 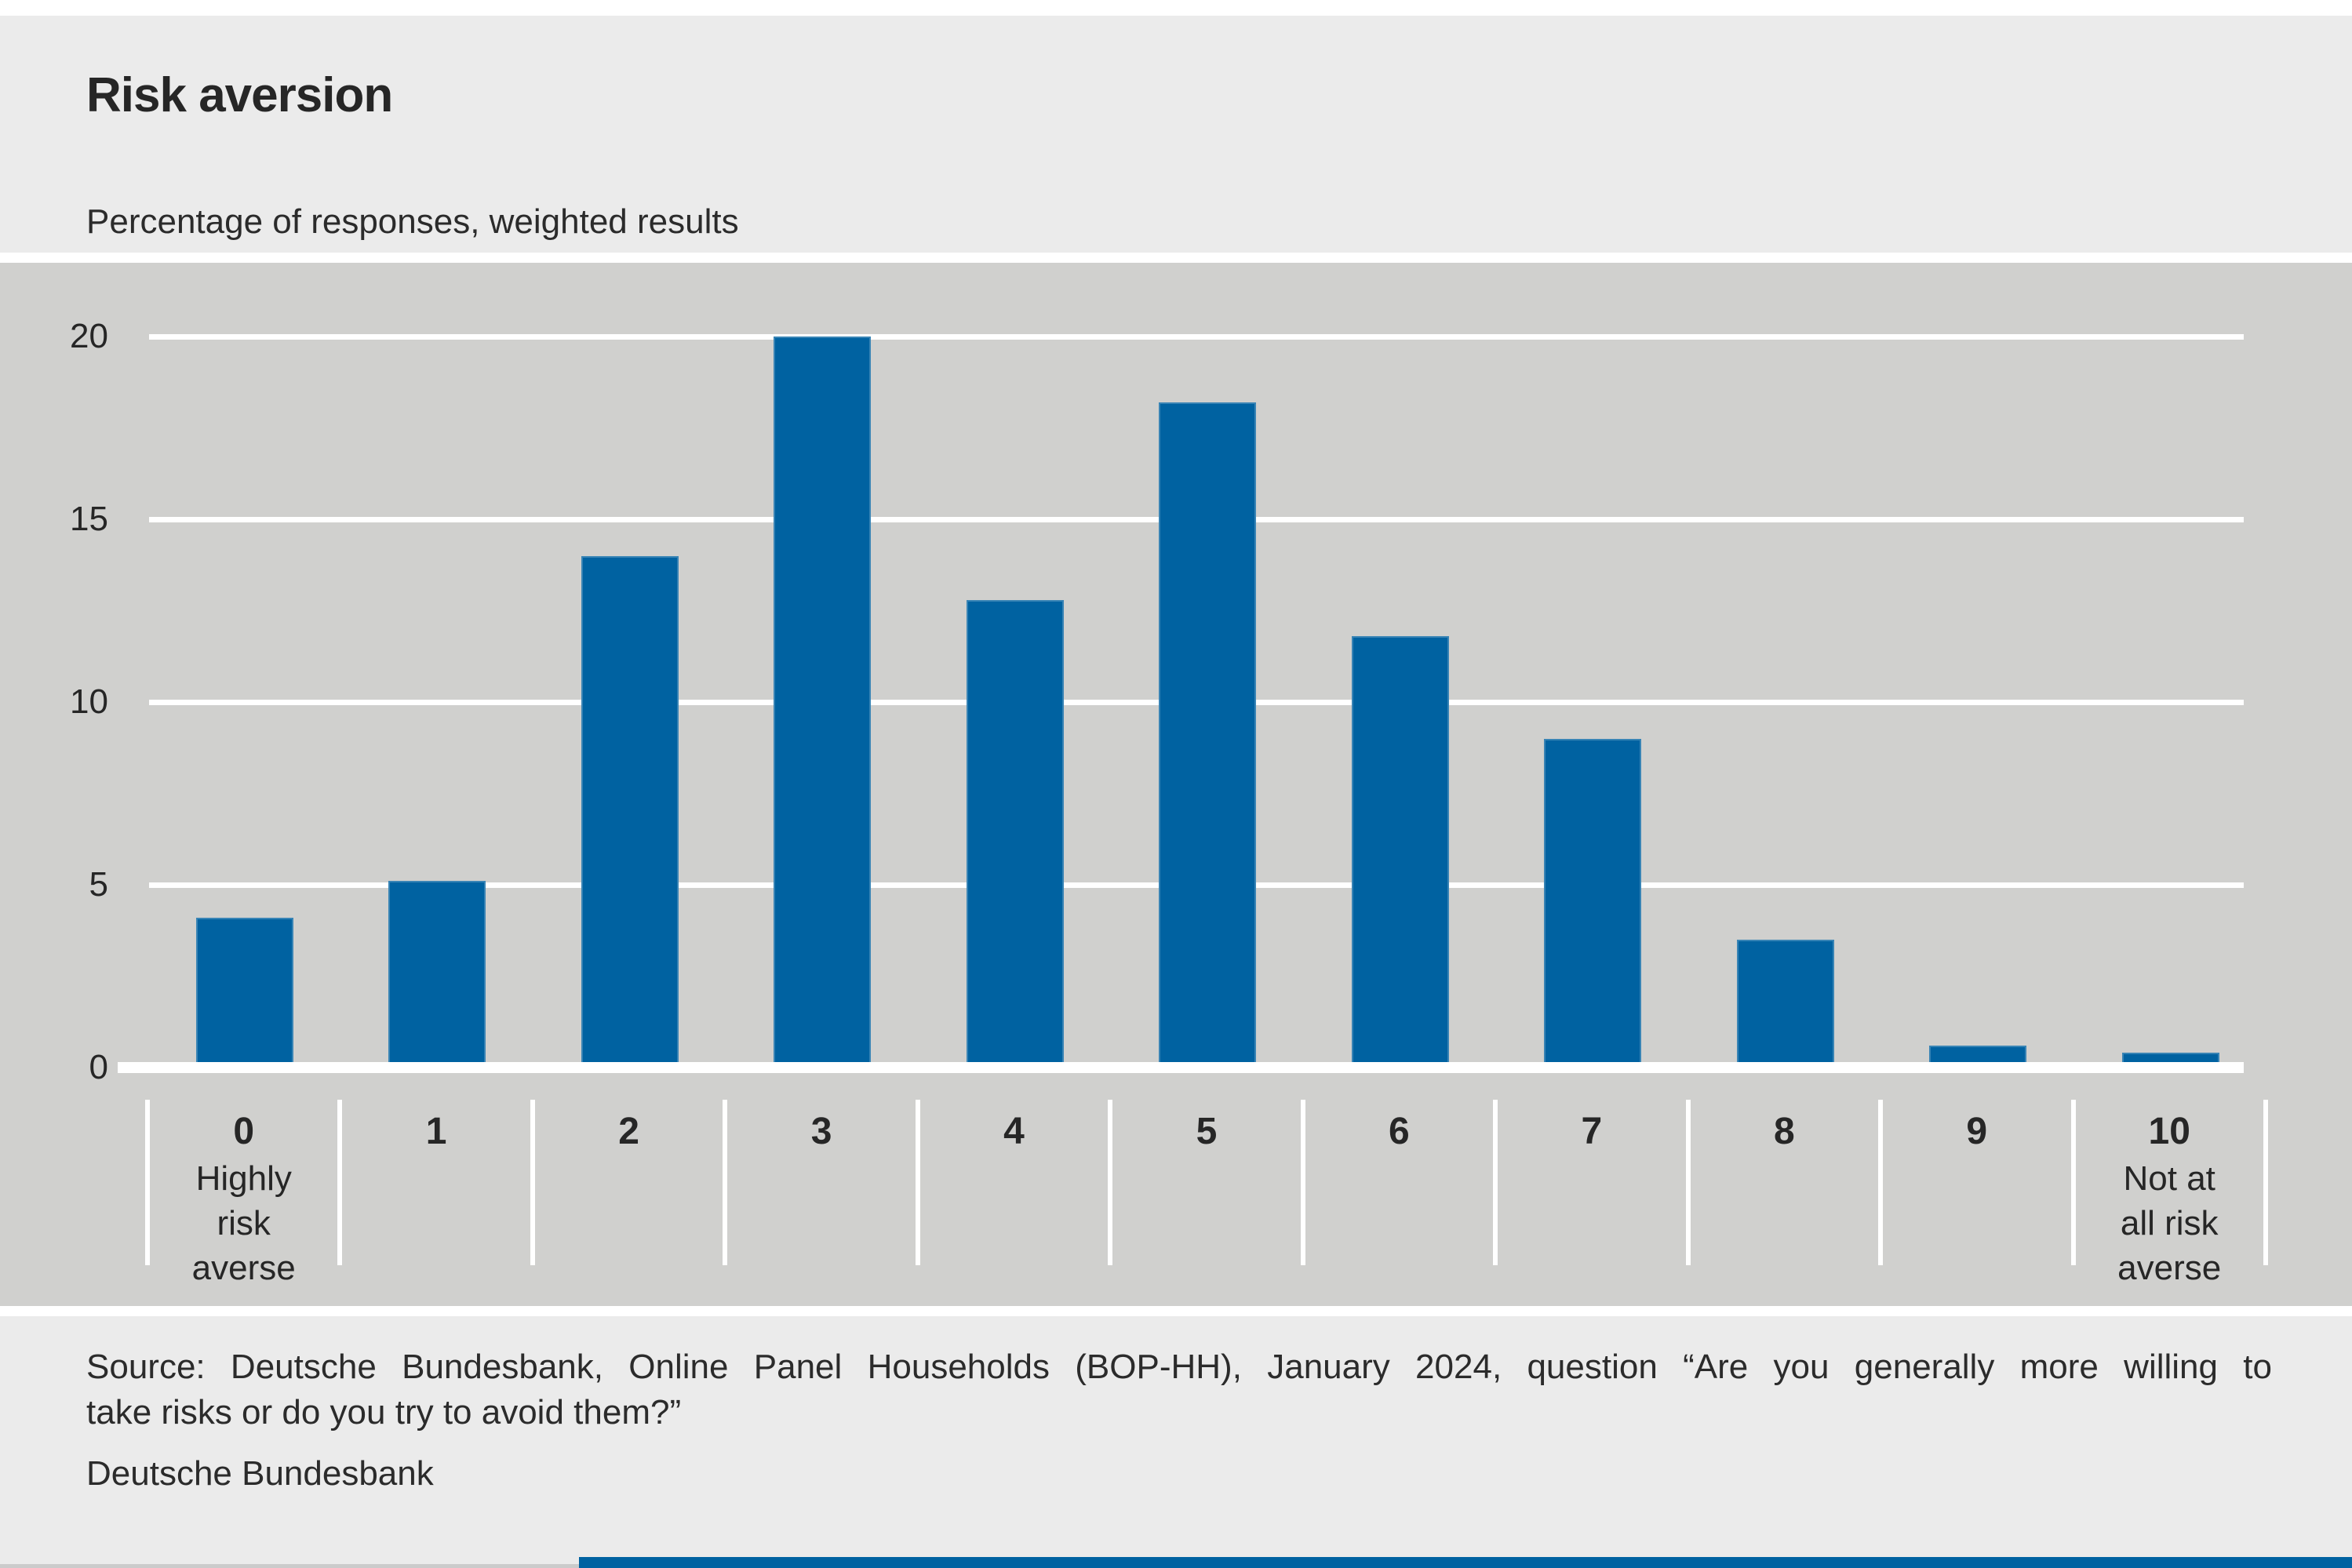 What do you see at coordinates (98, 1067) in the screenshot?
I see `y-axis-tick-label: 0` at bounding box center [98, 1067].